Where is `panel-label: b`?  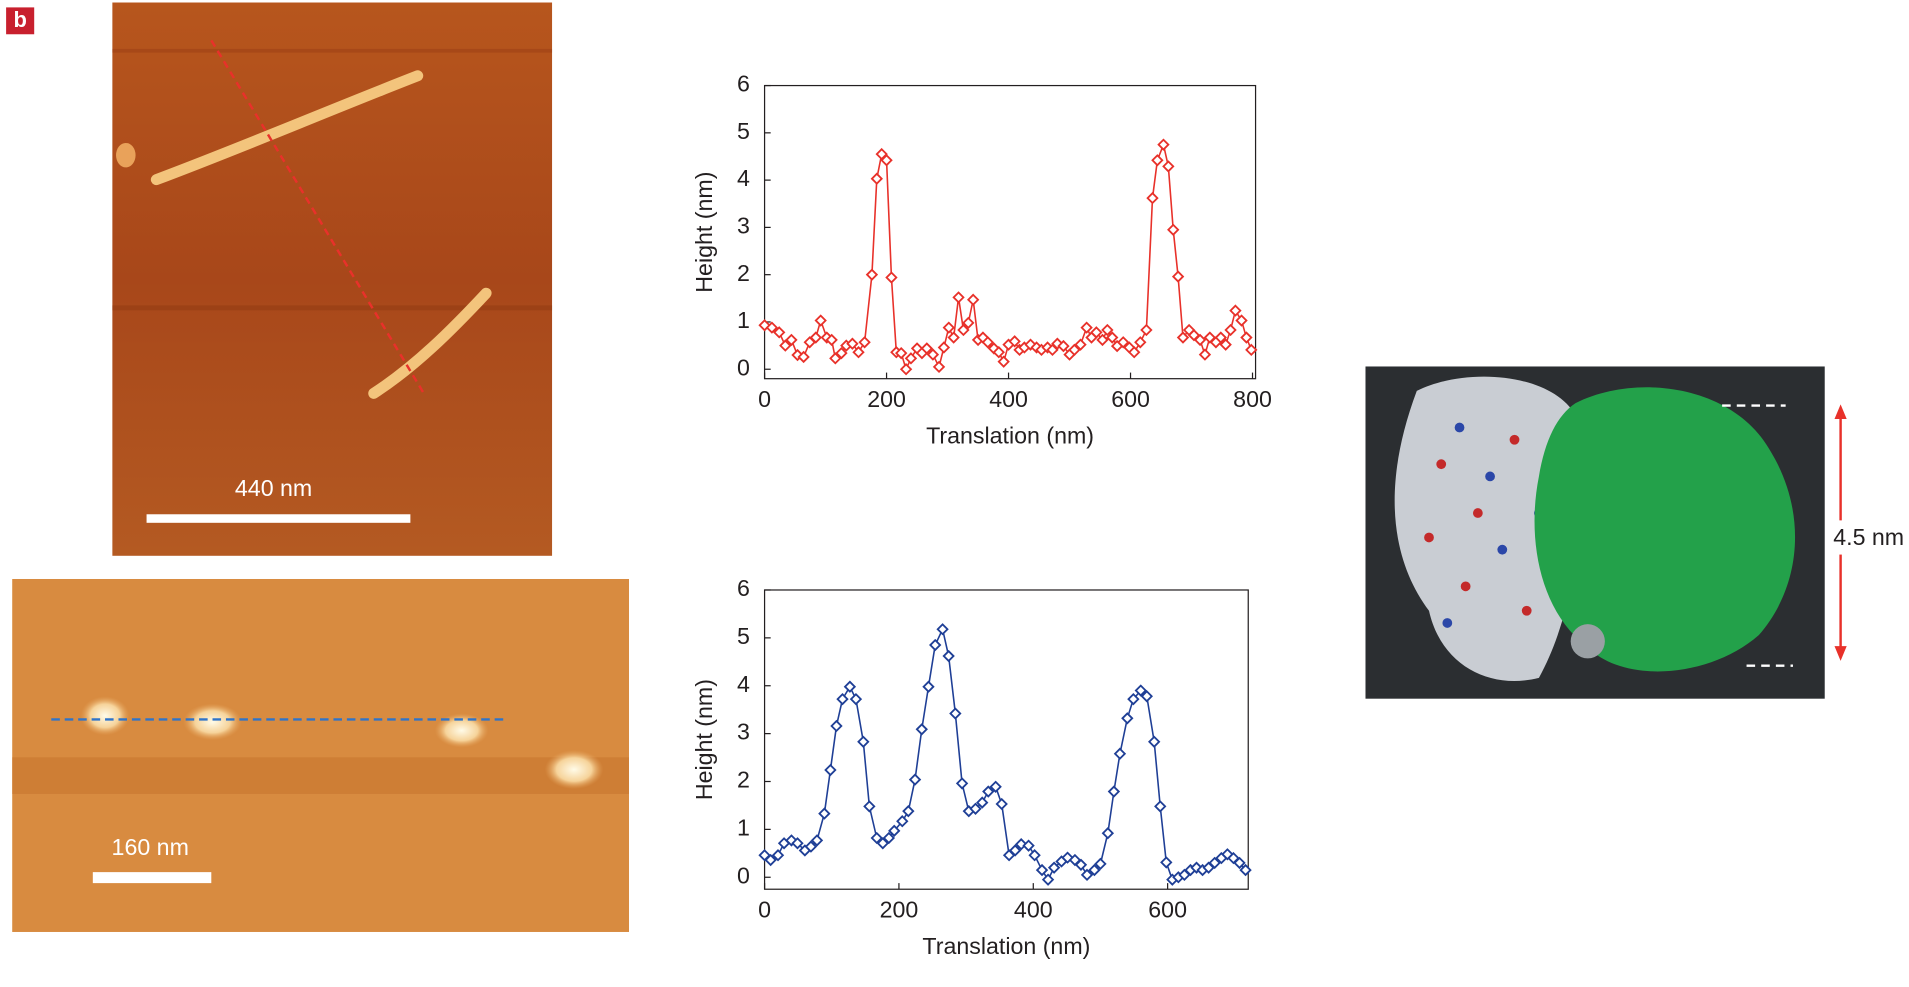 panel-label: b is located at coordinates (19, 19).